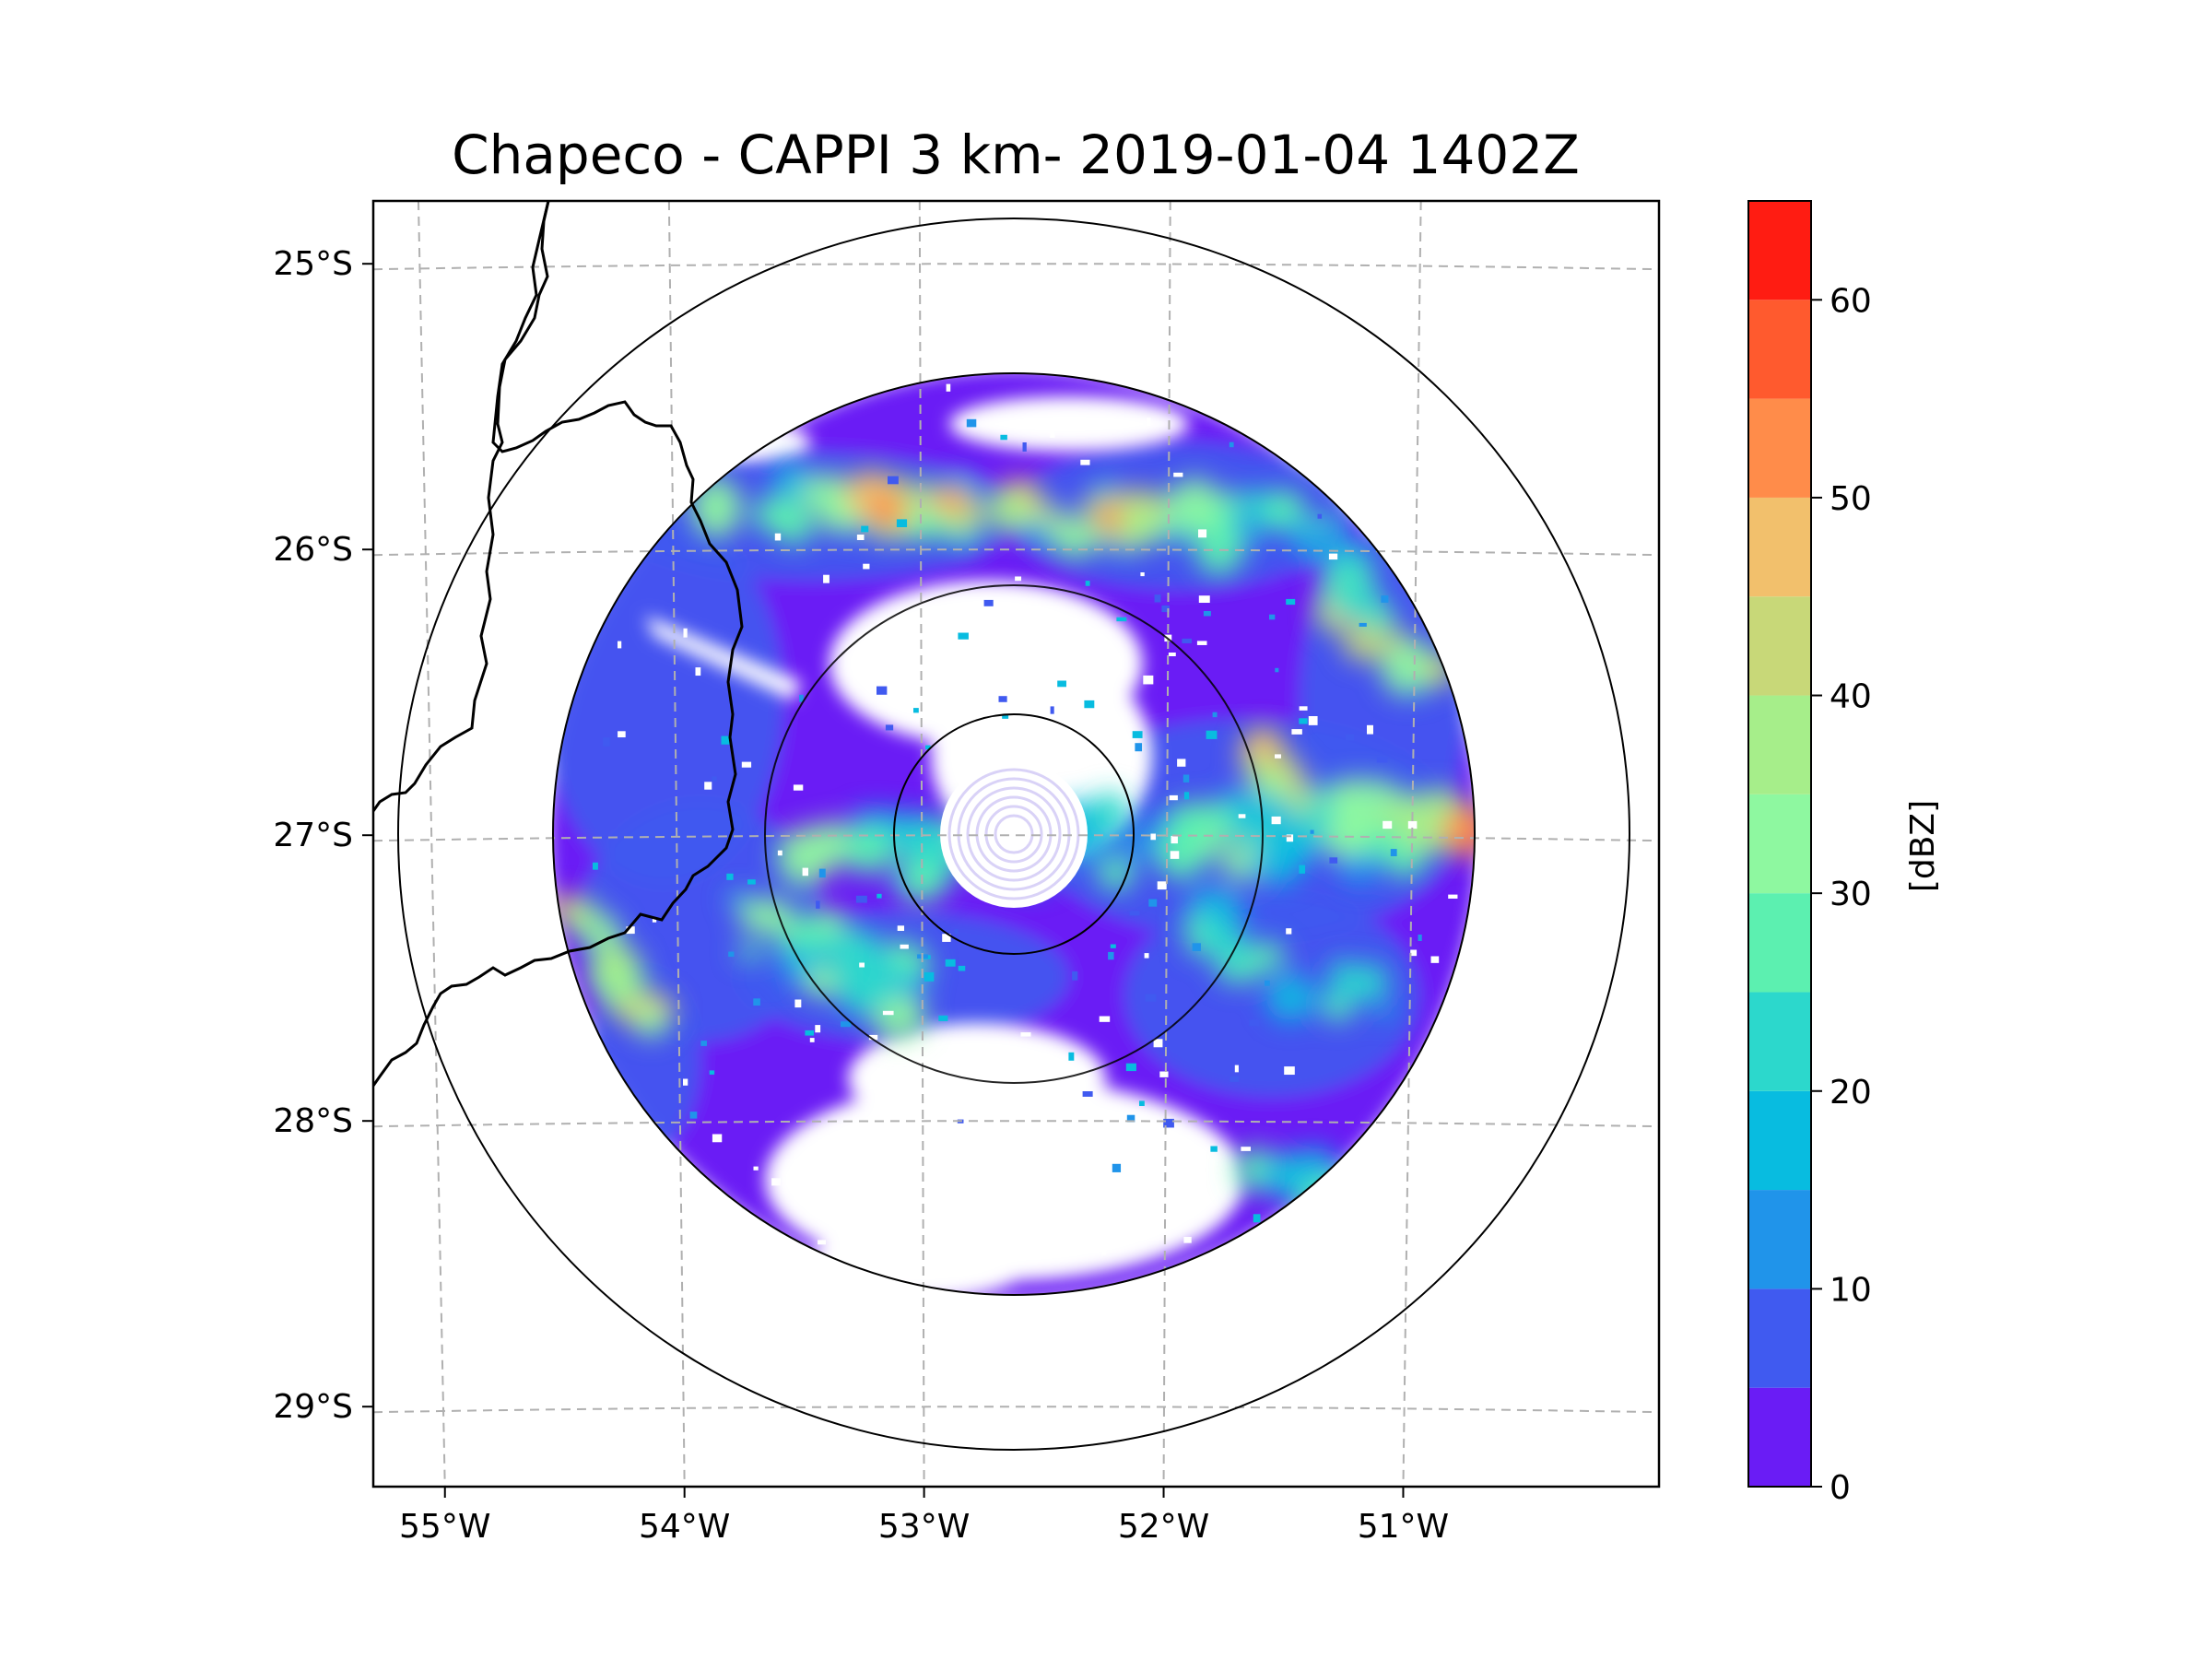 The width and height of the screenshot is (2212, 1659). Describe the element at coordinates (313, 835) in the screenshot. I see `y-tick-label: 27°S` at that location.